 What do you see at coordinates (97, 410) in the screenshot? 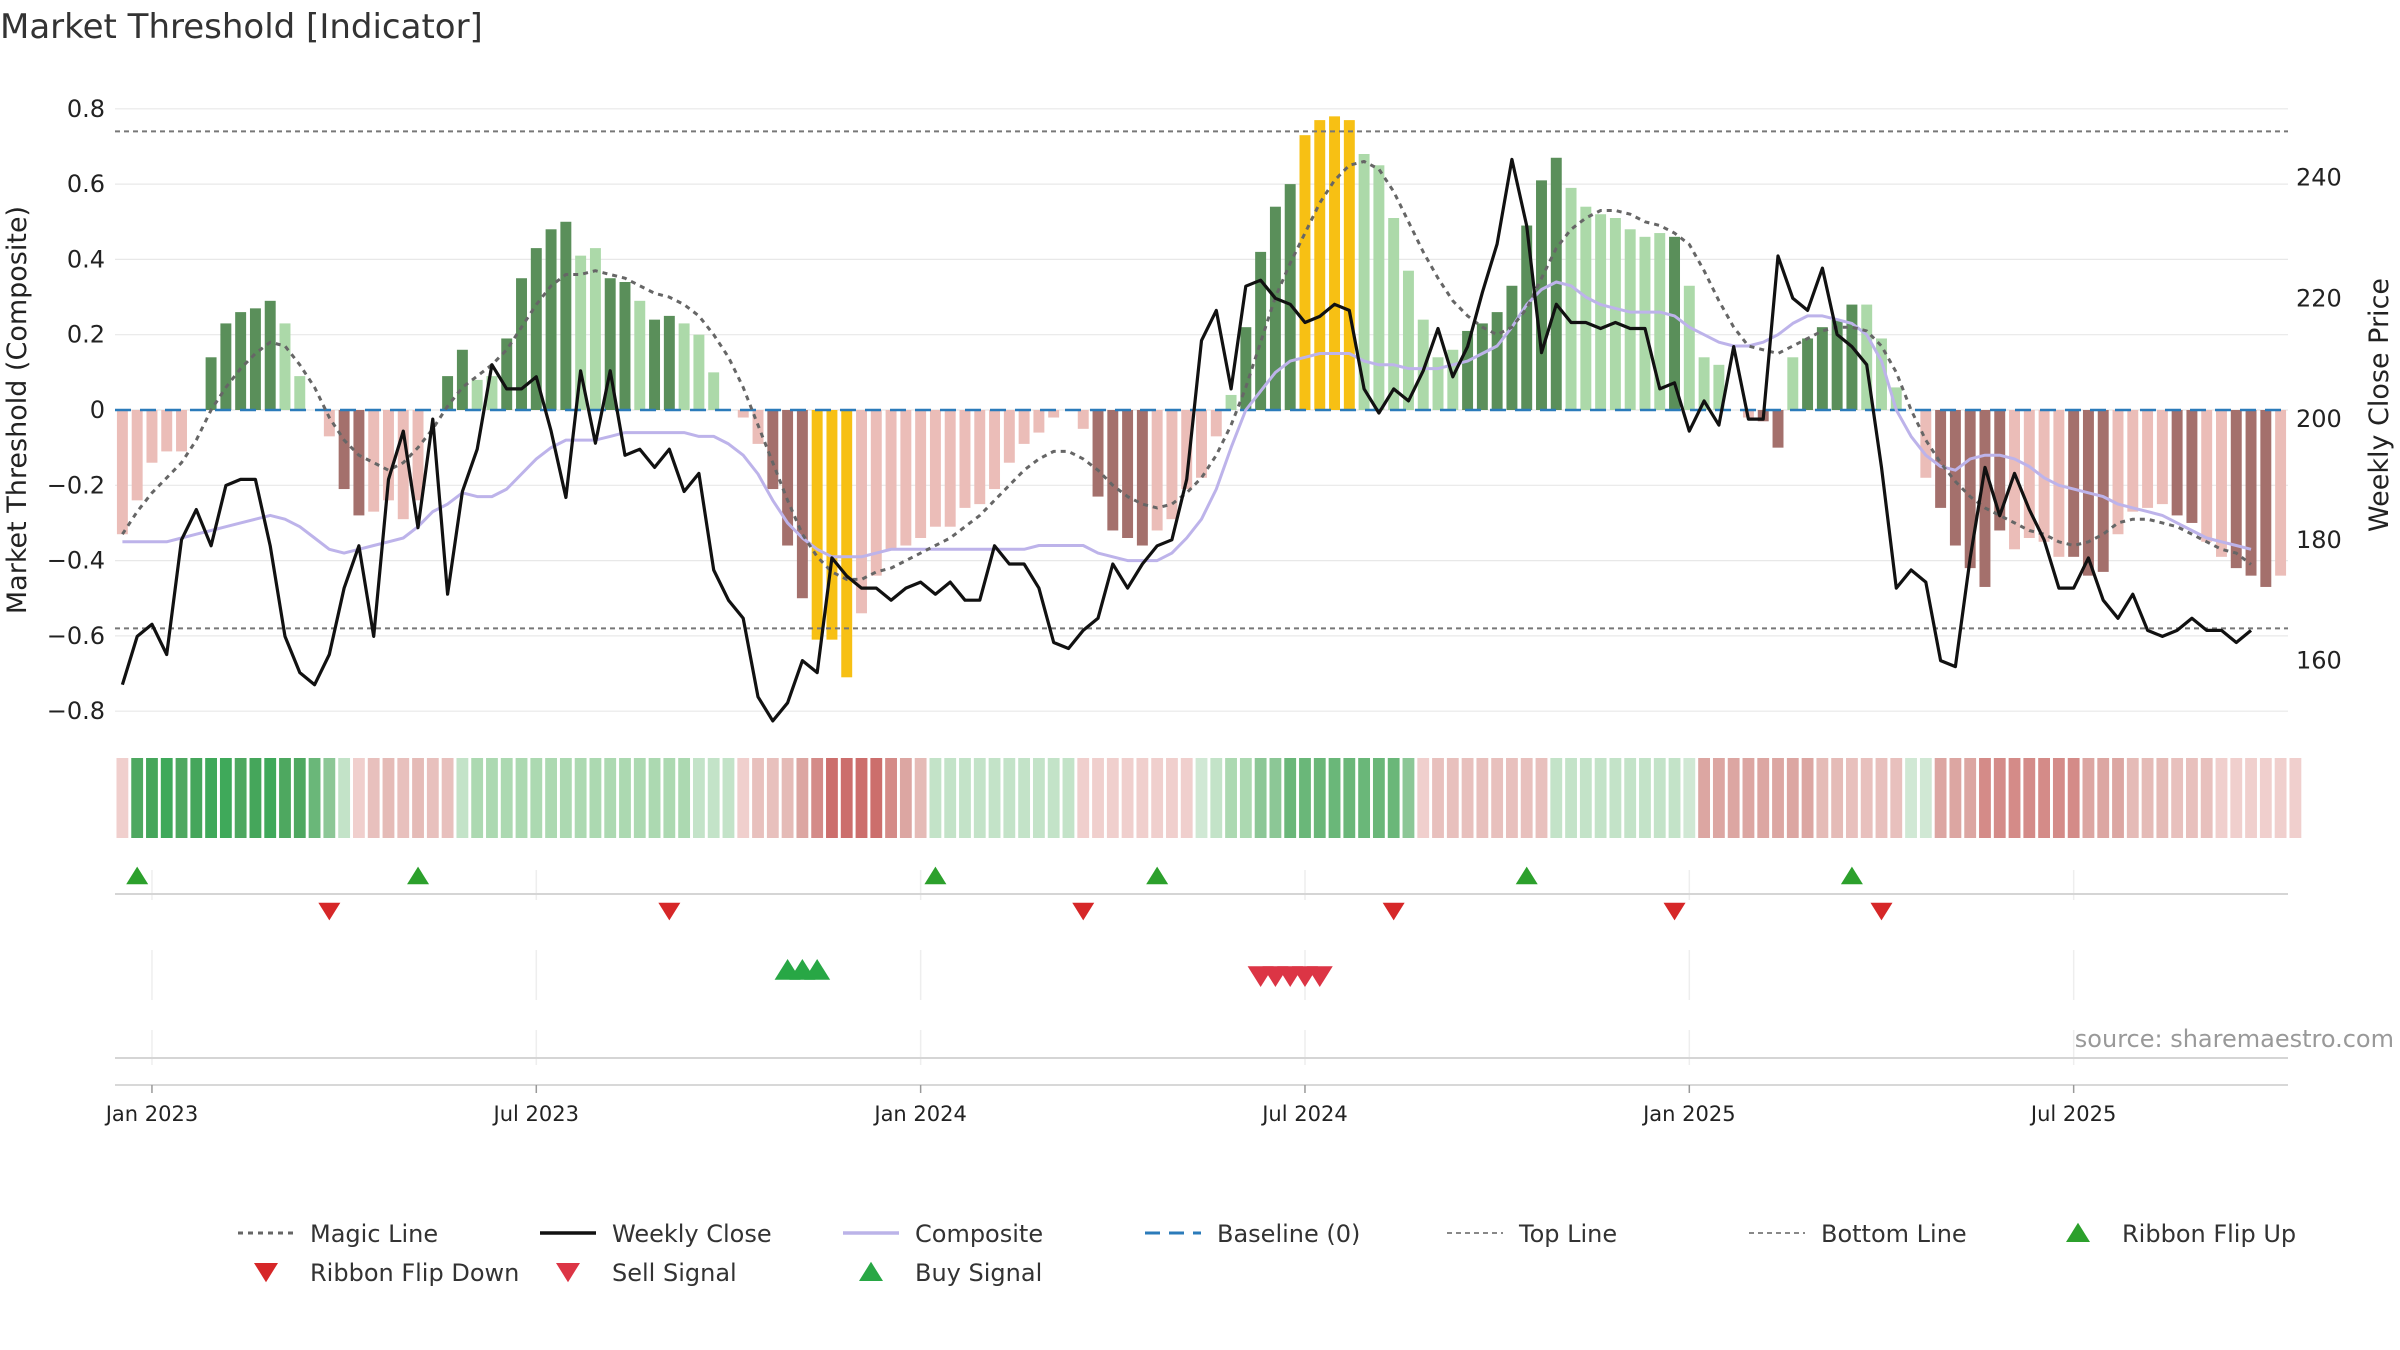
I see `y-tick-label: 0` at bounding box center [97, 410].